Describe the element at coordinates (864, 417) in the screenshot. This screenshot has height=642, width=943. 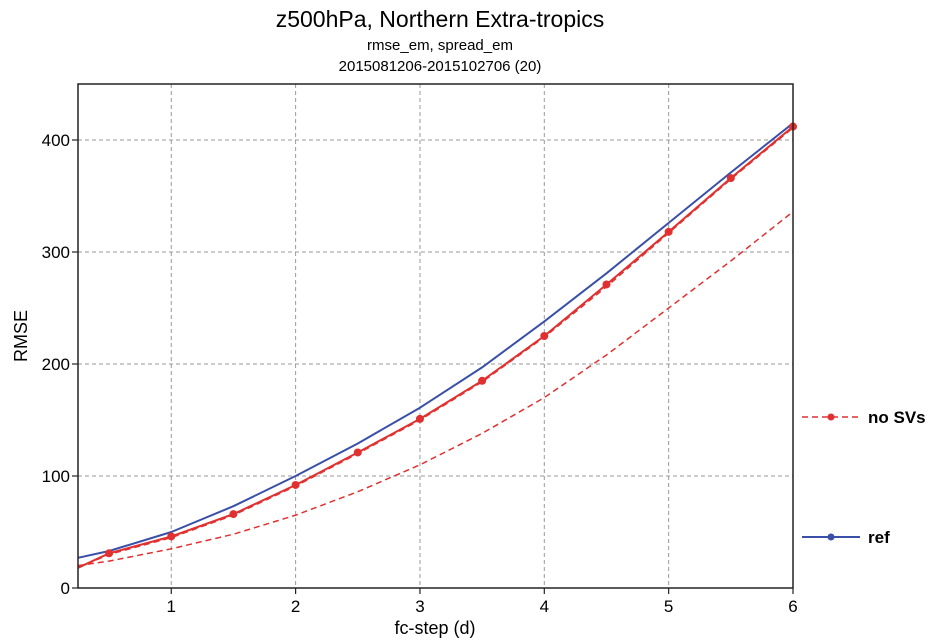
I see `legend-item-no-svs: no SVs` at that location.